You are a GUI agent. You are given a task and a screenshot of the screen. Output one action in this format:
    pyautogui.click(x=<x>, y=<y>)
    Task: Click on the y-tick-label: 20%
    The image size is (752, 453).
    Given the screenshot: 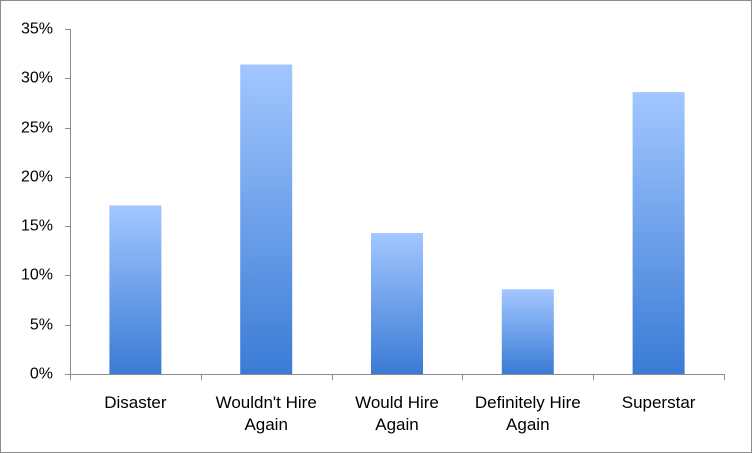 What is the action you would take?
    pyautogui.click(x=37, y=177)
    